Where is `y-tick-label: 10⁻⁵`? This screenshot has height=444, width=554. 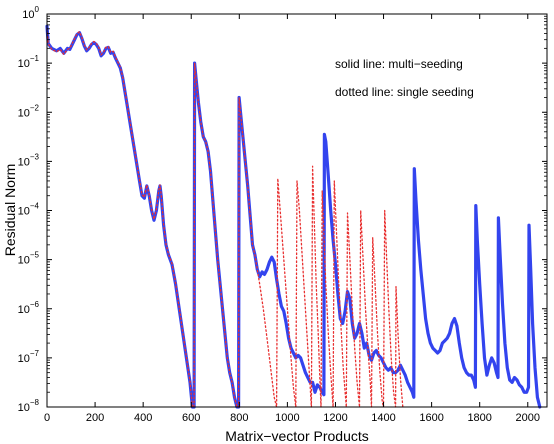
y-tick-label: 10⁻⁵ is located at coordinates (29, 259).